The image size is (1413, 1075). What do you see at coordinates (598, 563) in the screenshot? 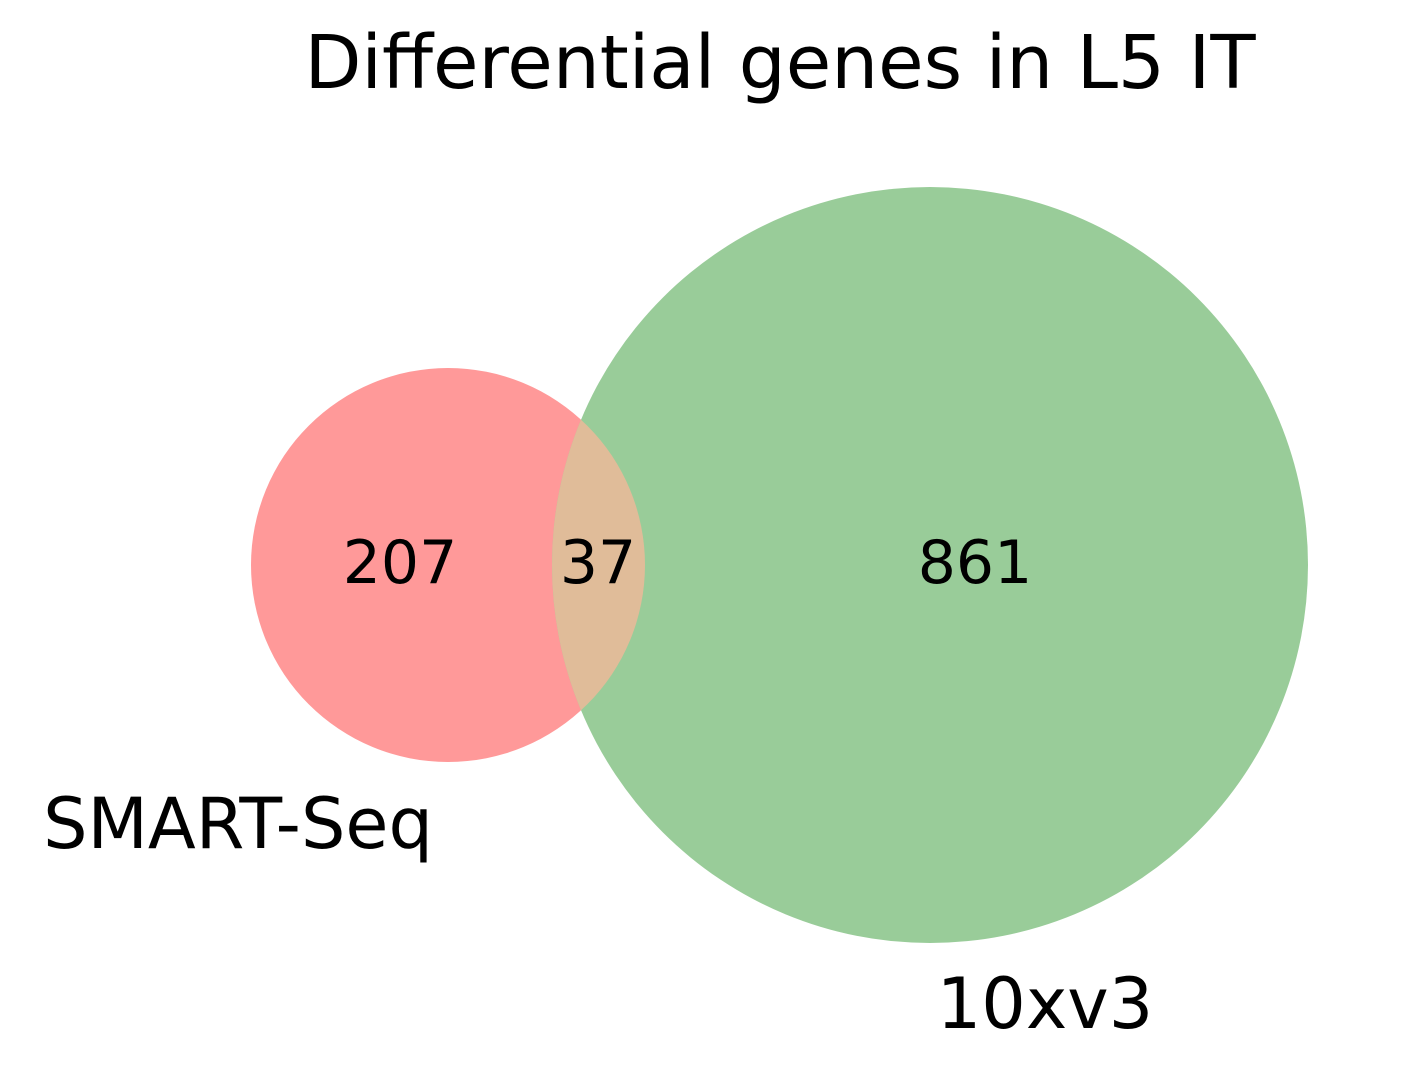
I see `shared-count: 37` at bounding box center [598, 563].